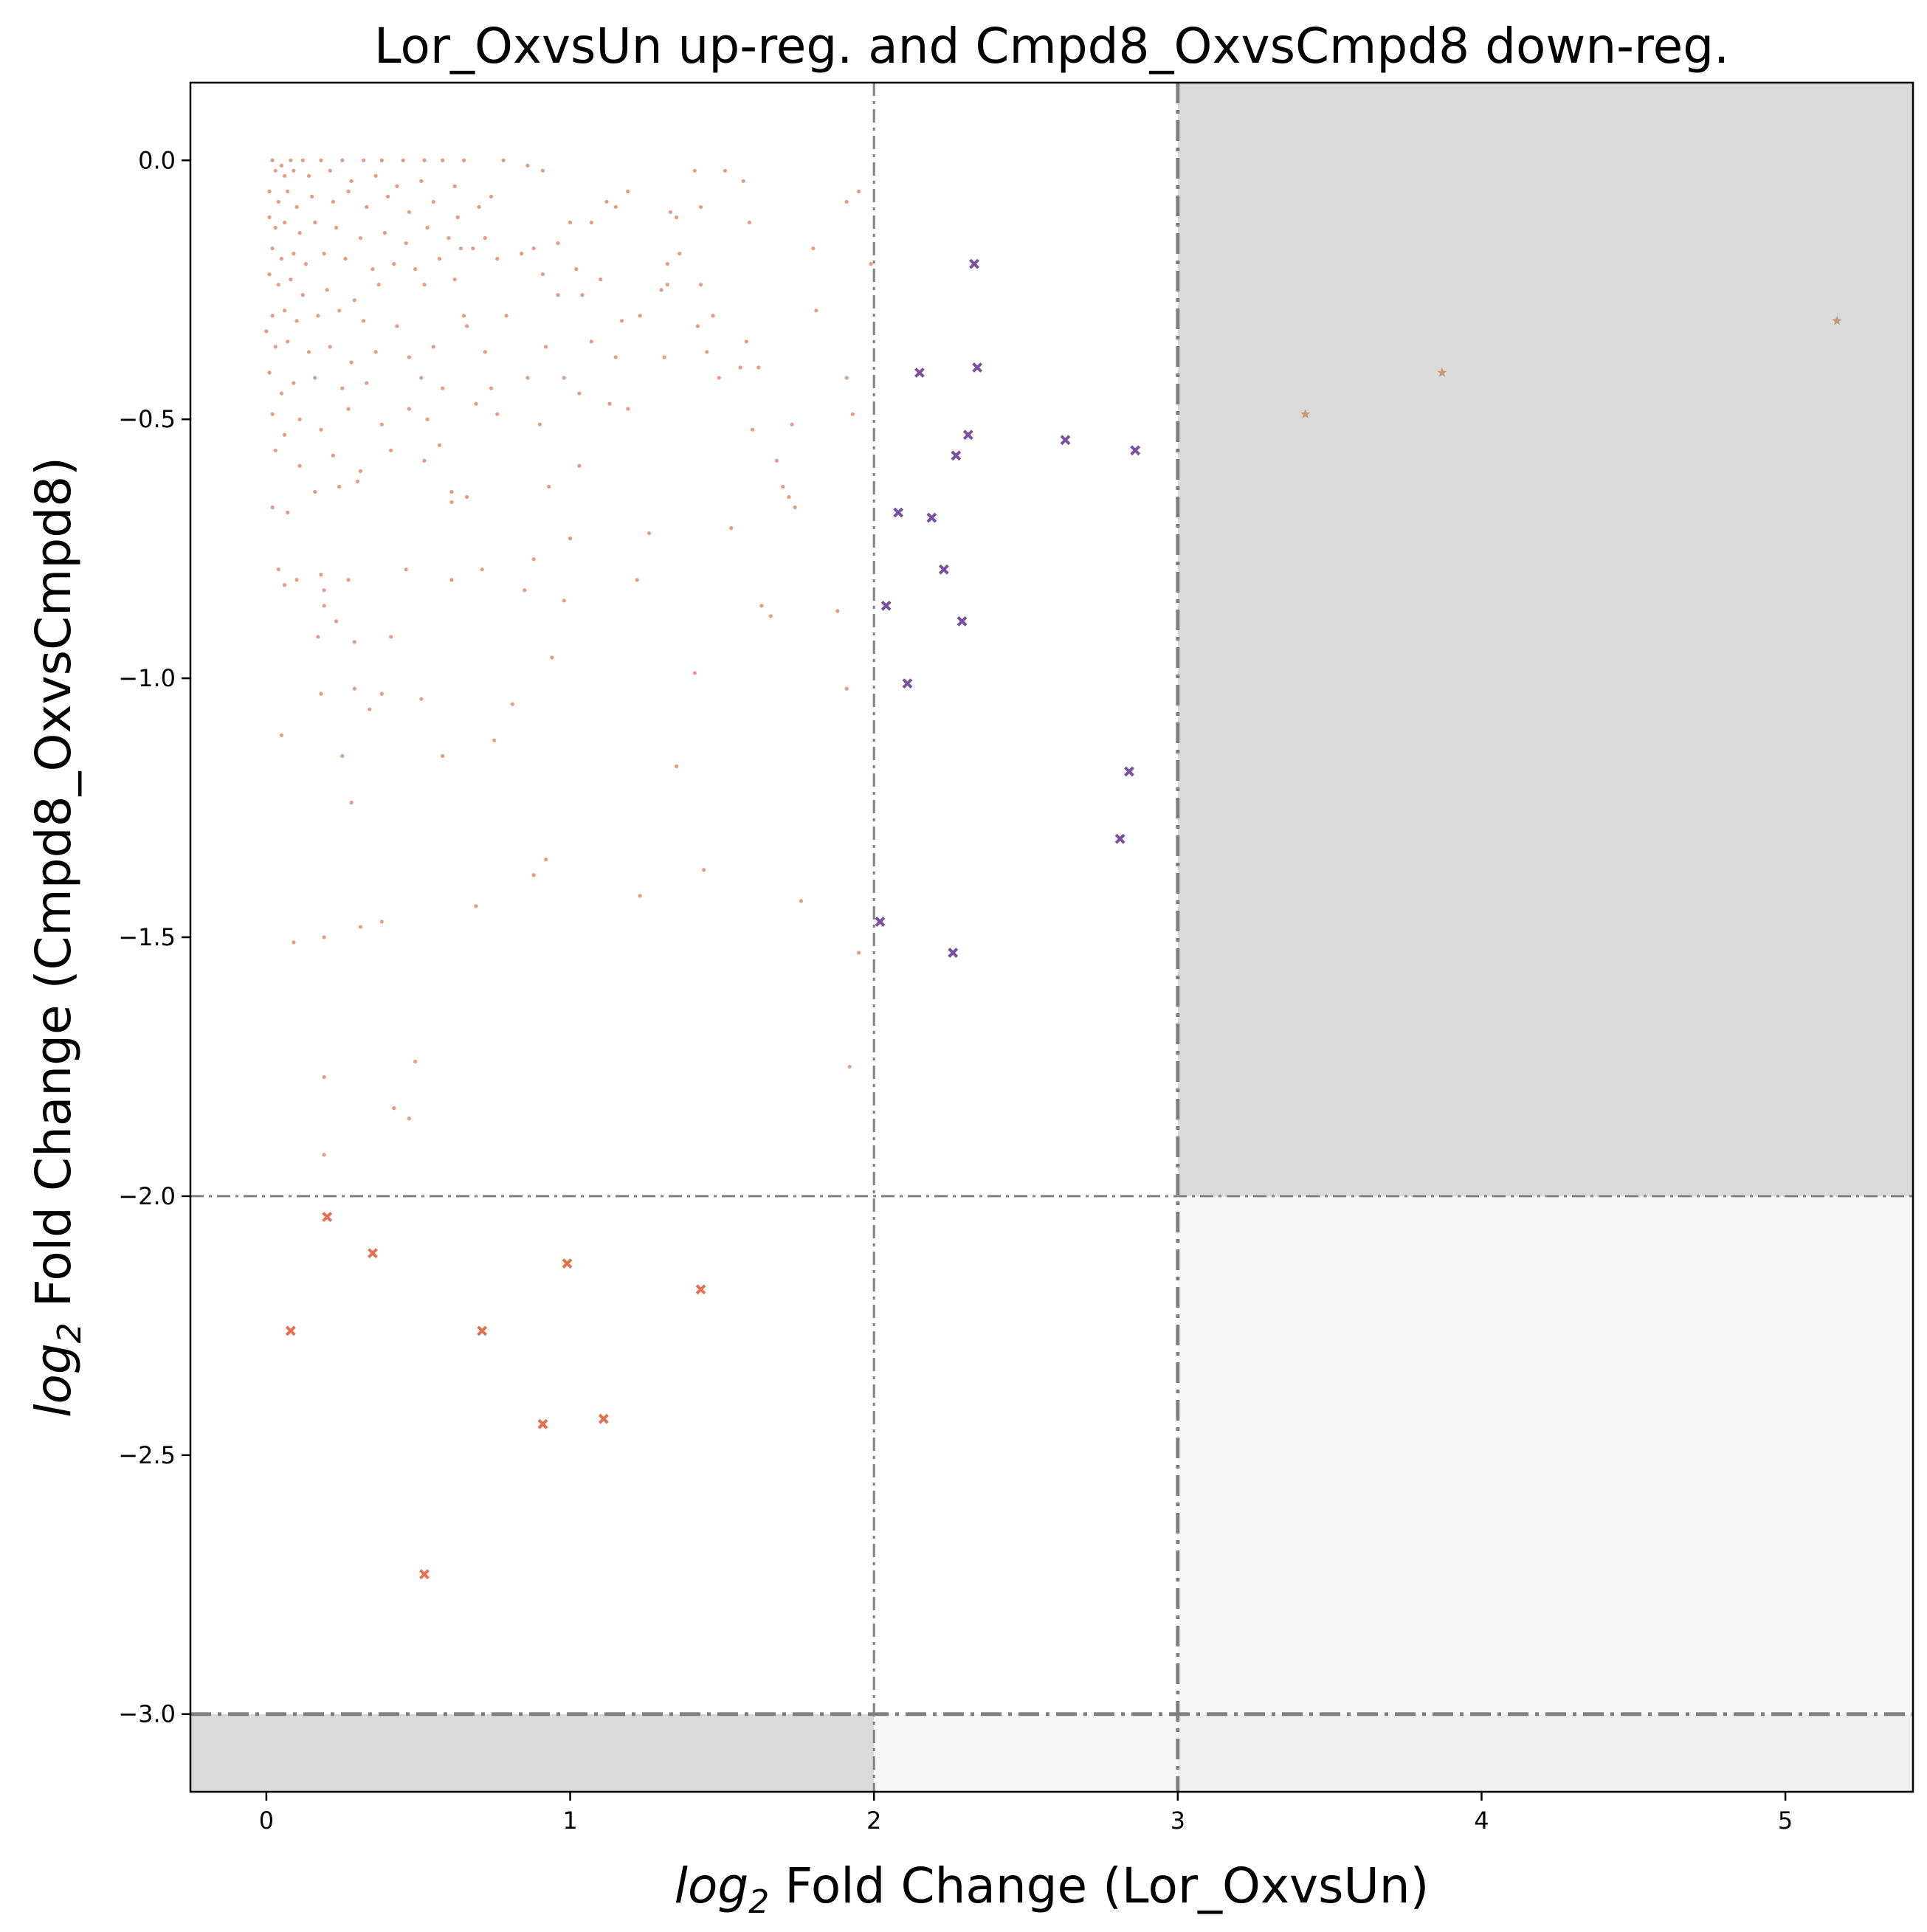  Describe the element at coordinates (267, 1821) in the screenshot. I see `x-tick-label: 0` at that location.